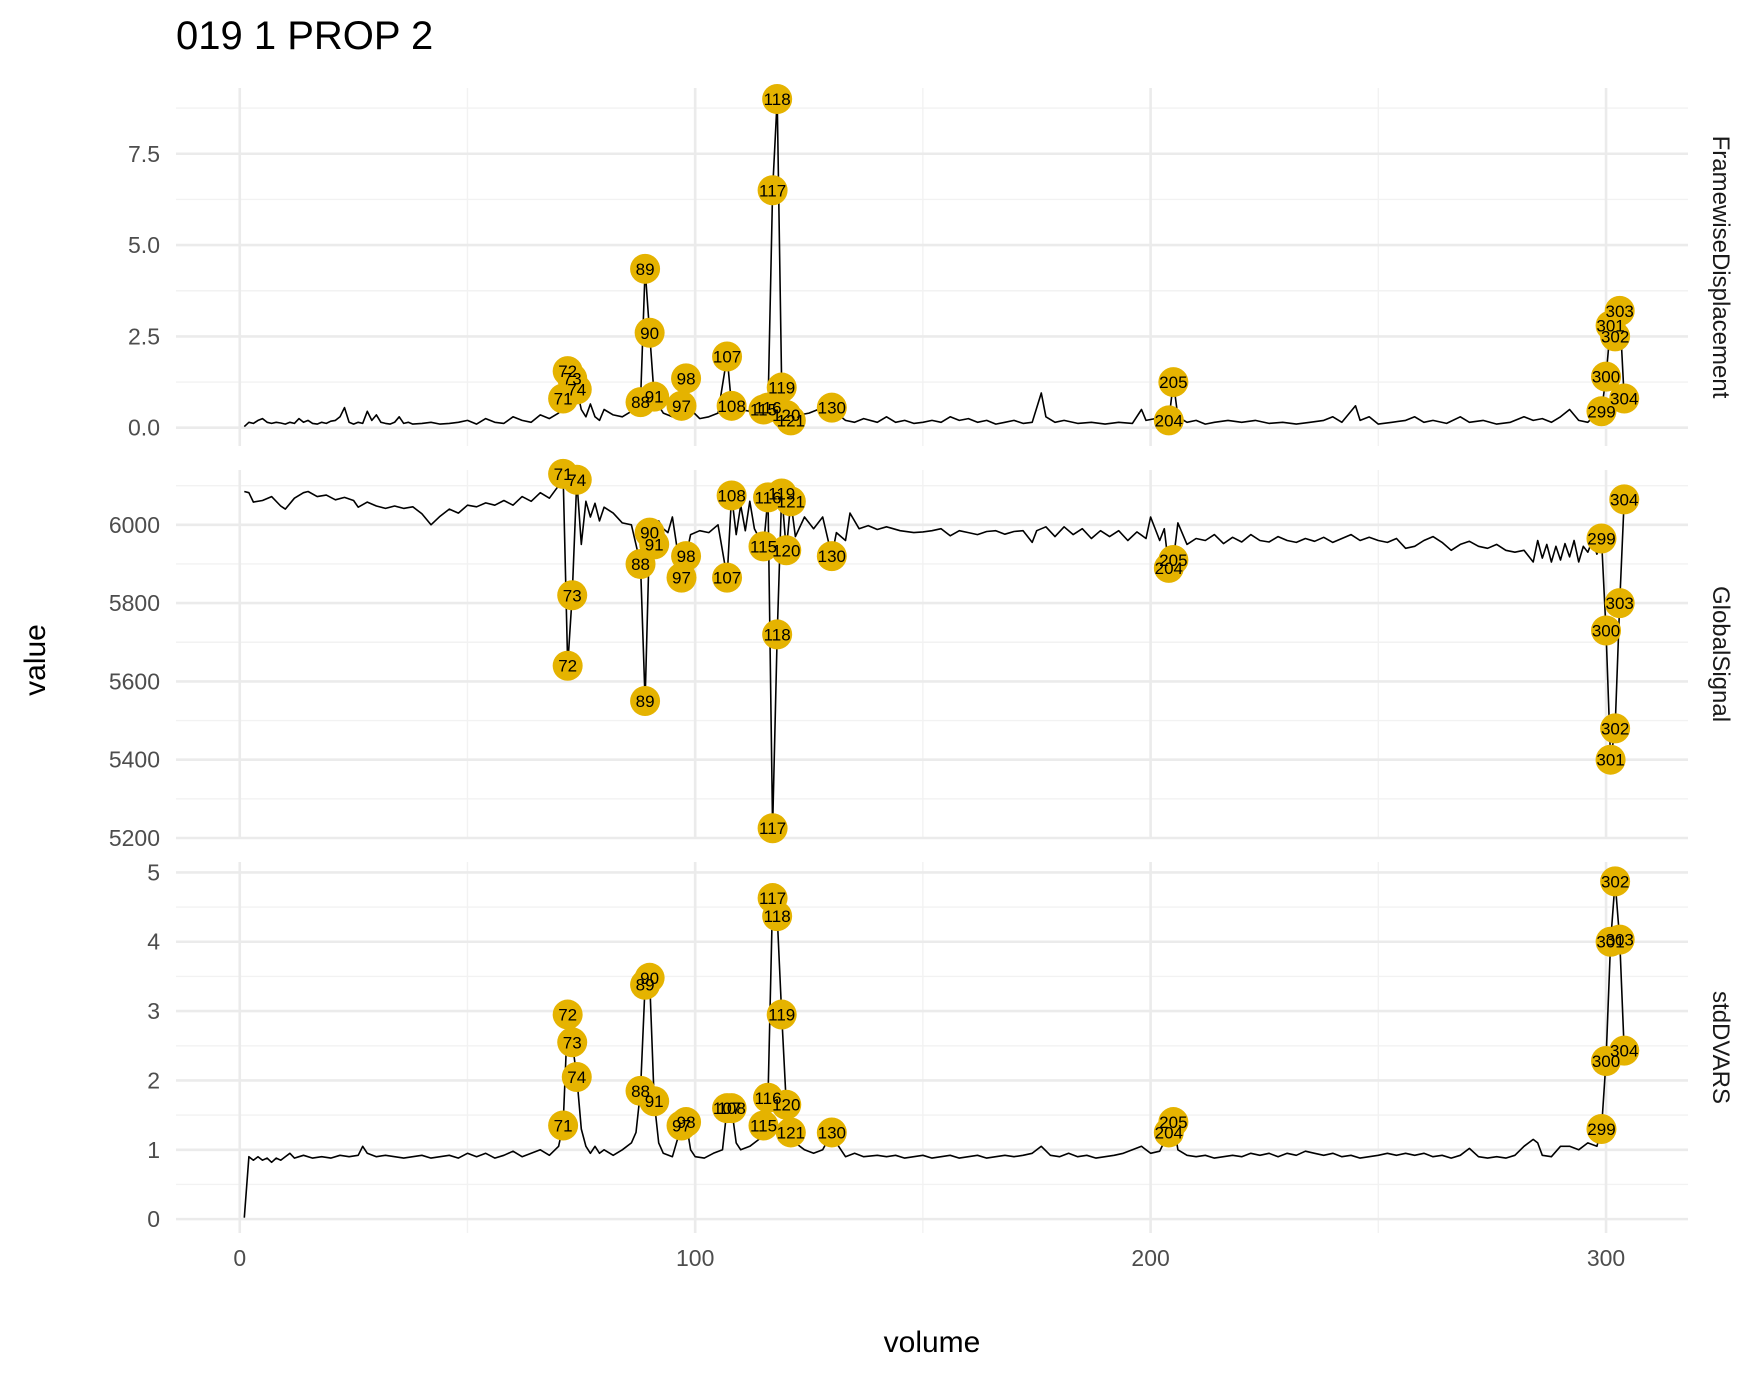 The image size is (1750, 1375). I want to click on point-label: 71, so click(563, 474).